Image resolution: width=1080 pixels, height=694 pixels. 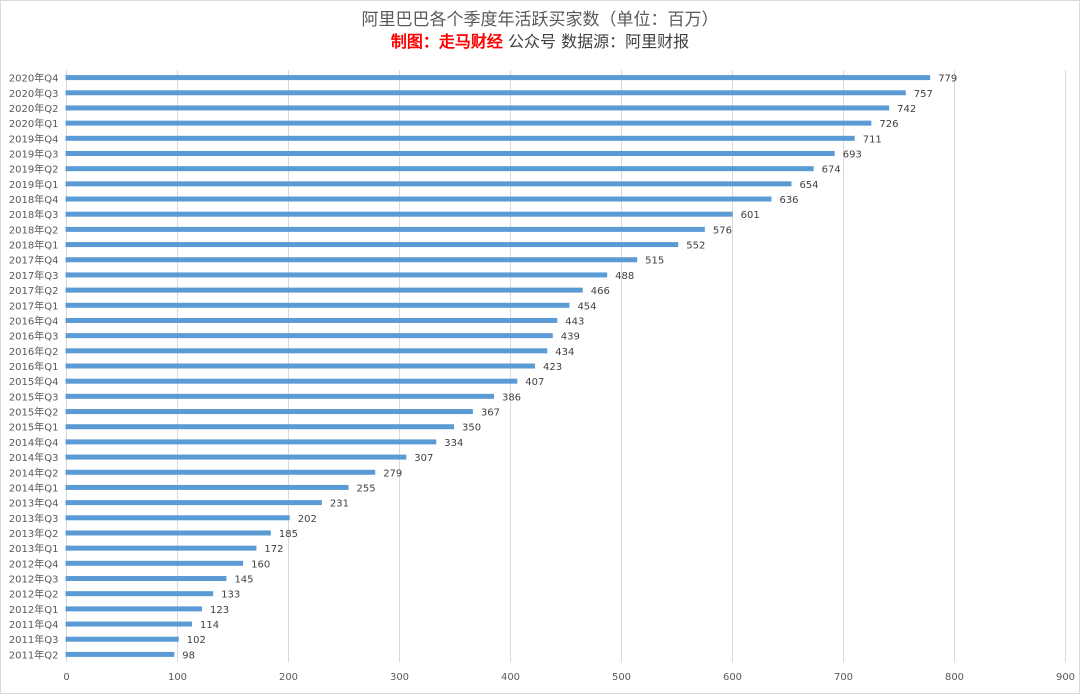 I want to click on chart-title: 阿里巴巴各个季度年活跃买家数（单位：百万）, so click(x=540, y=20).